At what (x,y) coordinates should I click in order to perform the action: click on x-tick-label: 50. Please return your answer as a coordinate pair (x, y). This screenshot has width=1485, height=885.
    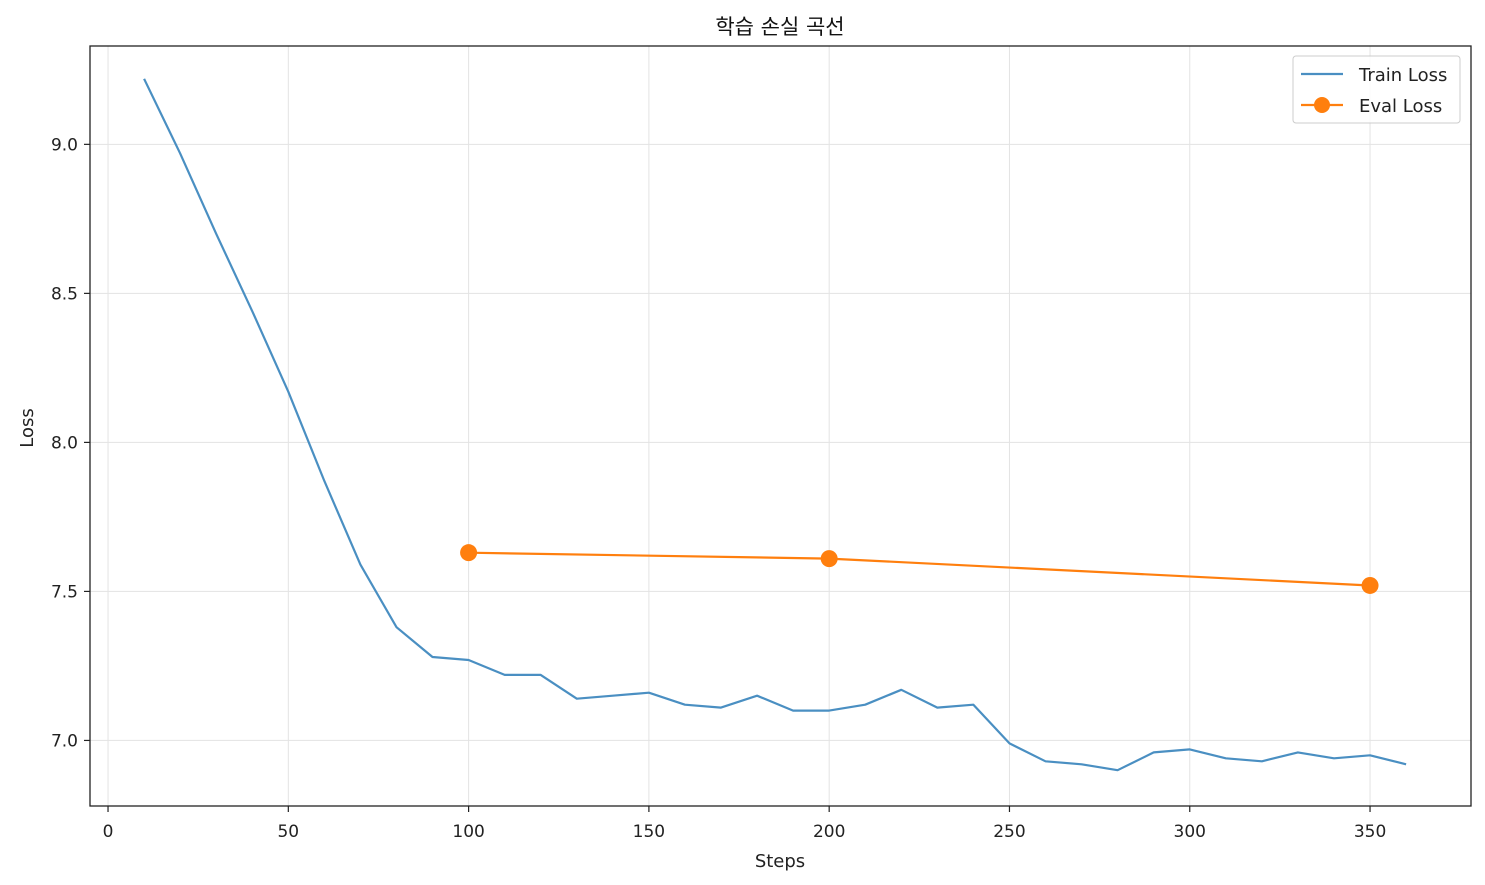
    Looking at the image, I should click on (288, 832).